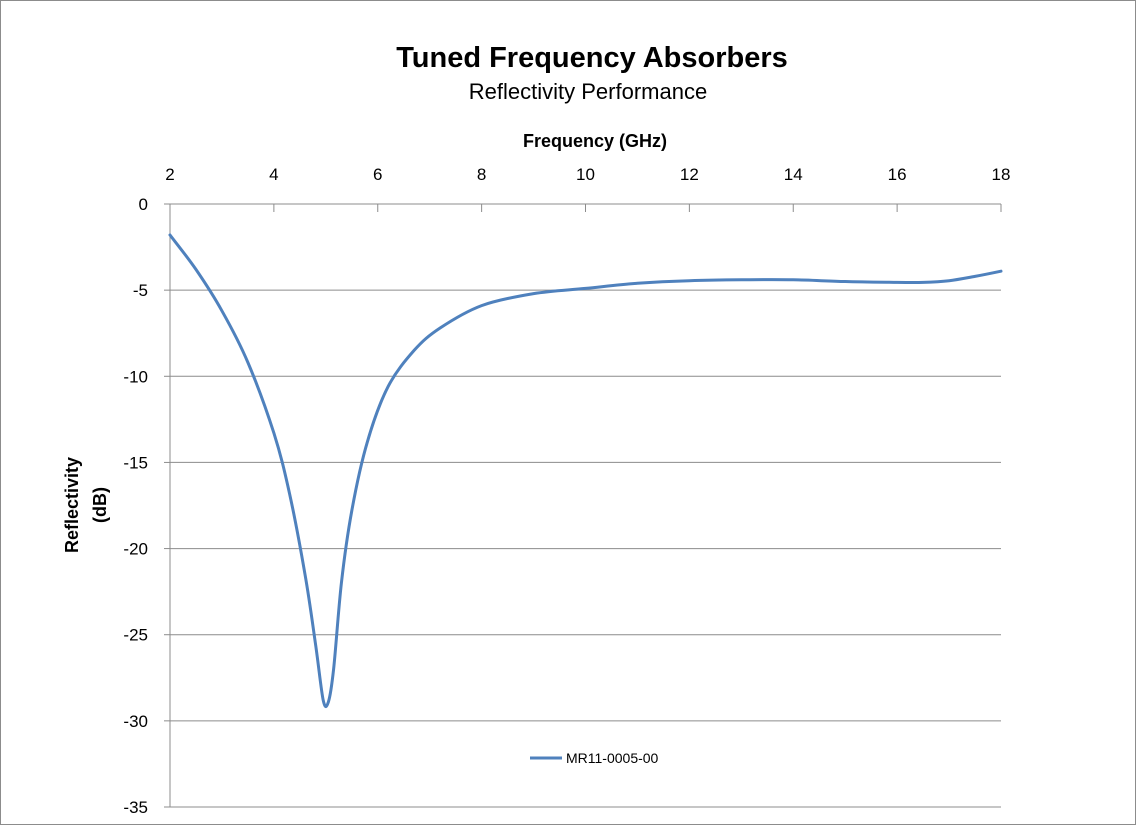 The image size is (1136, 825). Describe the element at coordinates (135, 376) in the screenshot. I see `y-tick-label: -10` at that location.